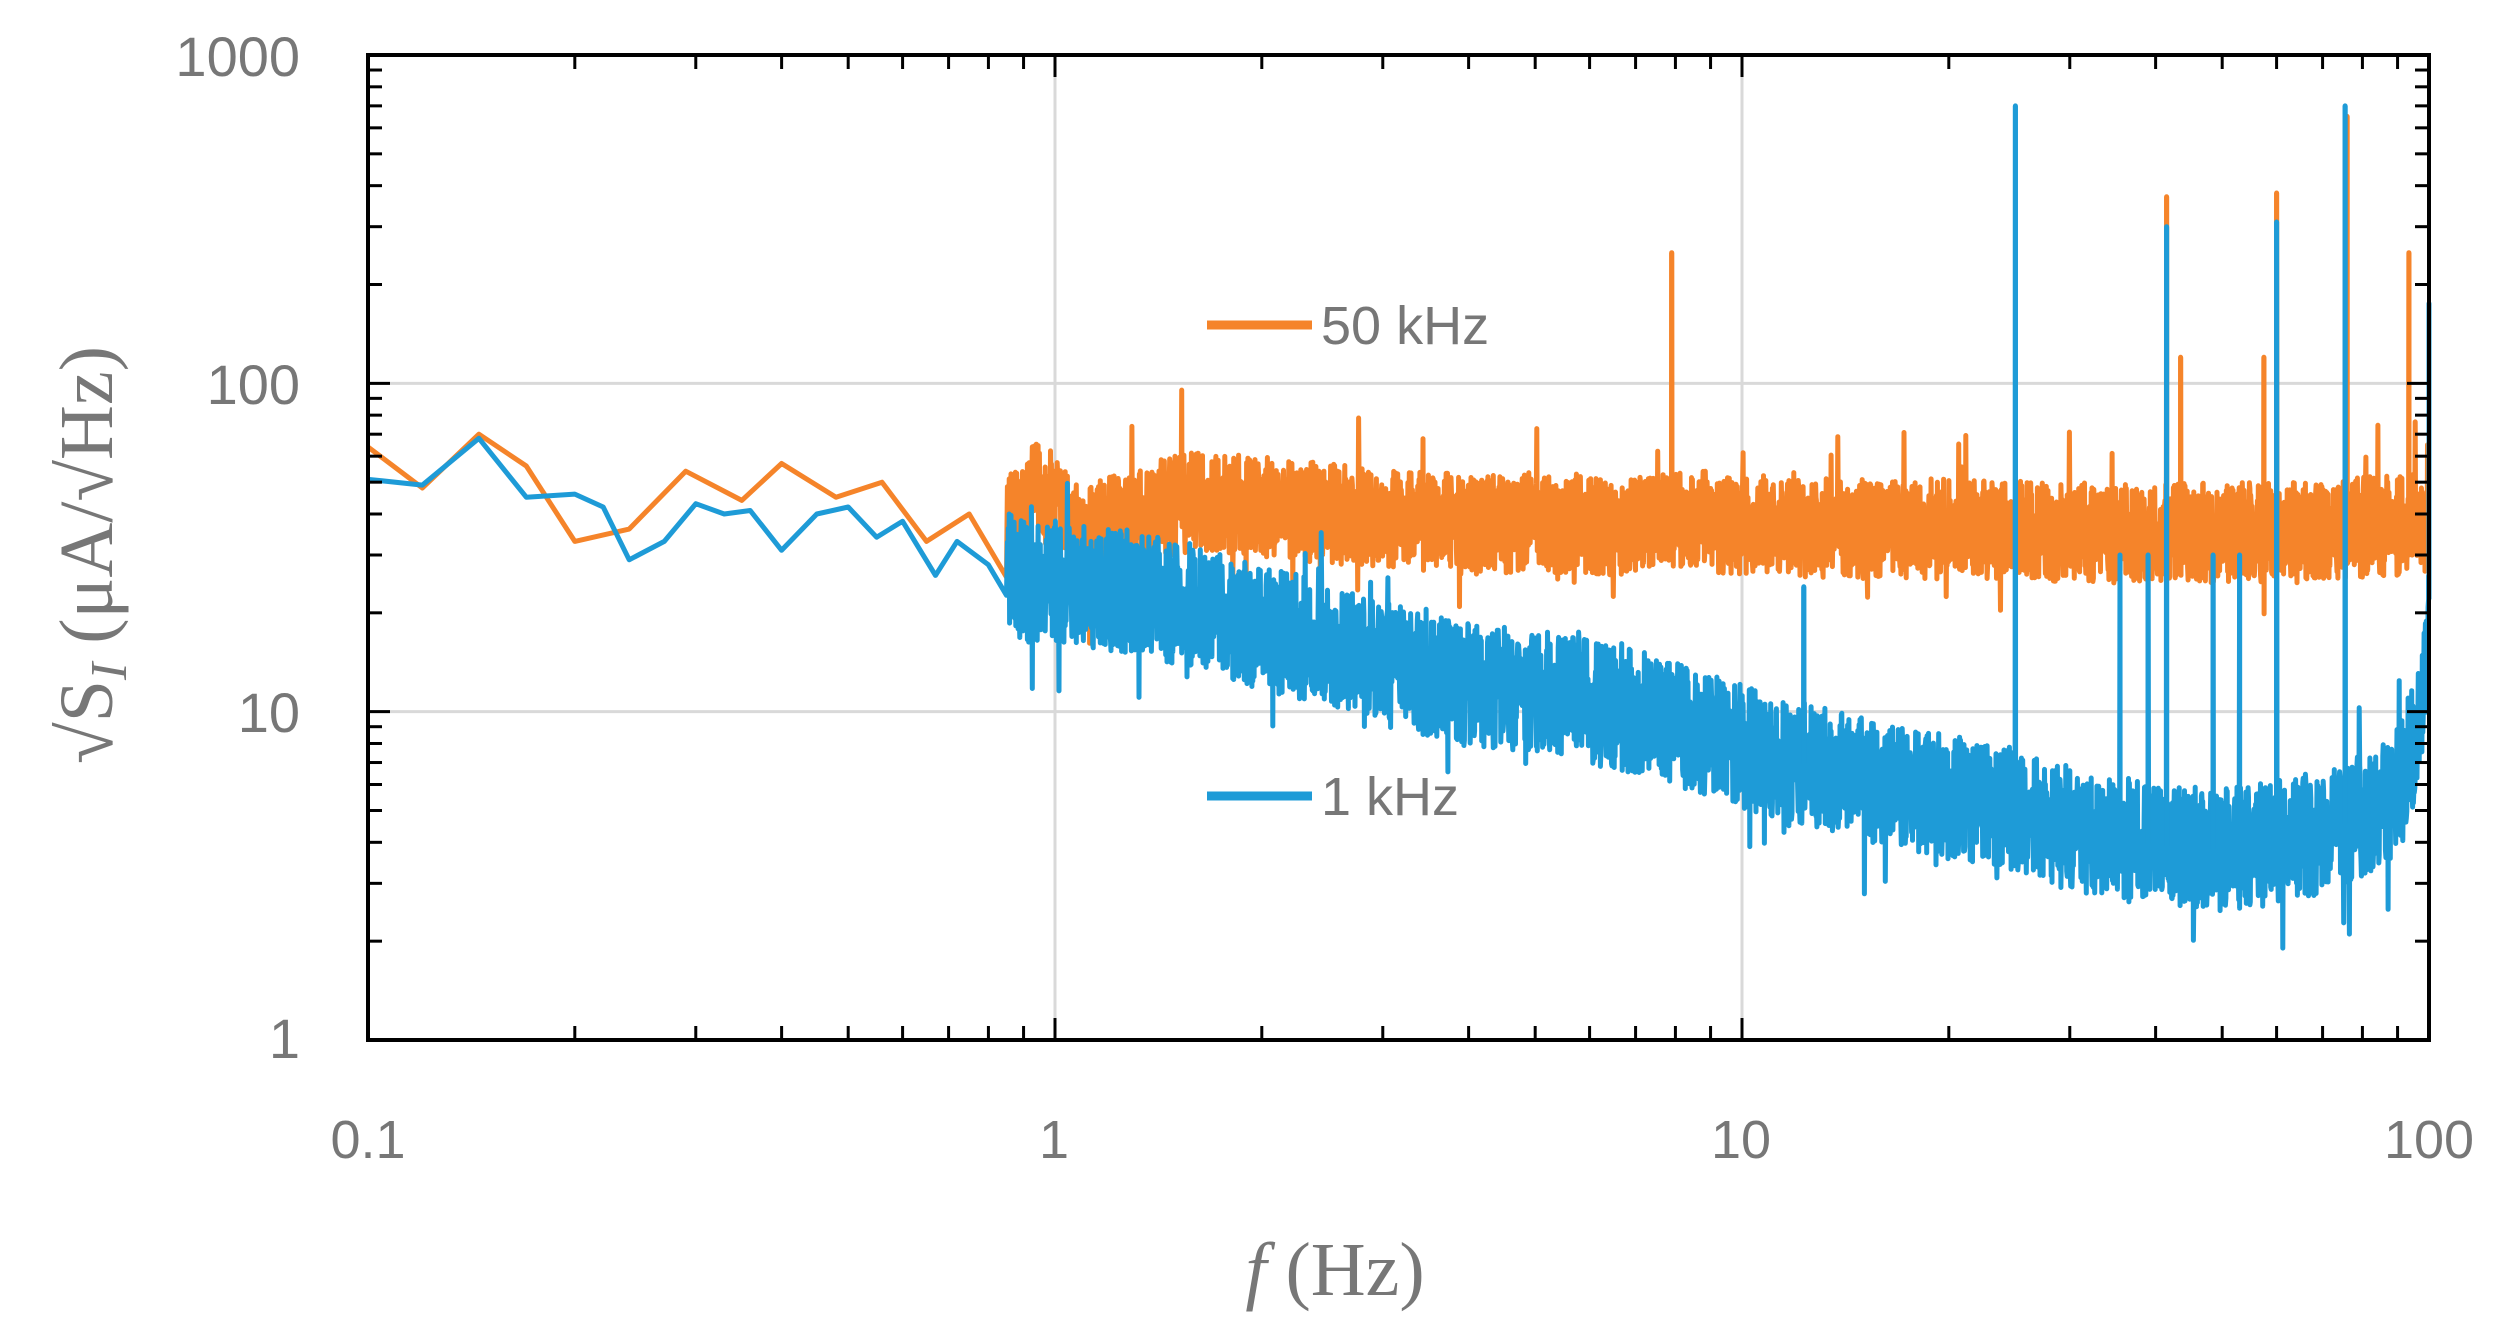  Describe the element at coordinates (1405, 326) in the screenshot. I see `legend-label-50khz: 50 kHz` at that location.